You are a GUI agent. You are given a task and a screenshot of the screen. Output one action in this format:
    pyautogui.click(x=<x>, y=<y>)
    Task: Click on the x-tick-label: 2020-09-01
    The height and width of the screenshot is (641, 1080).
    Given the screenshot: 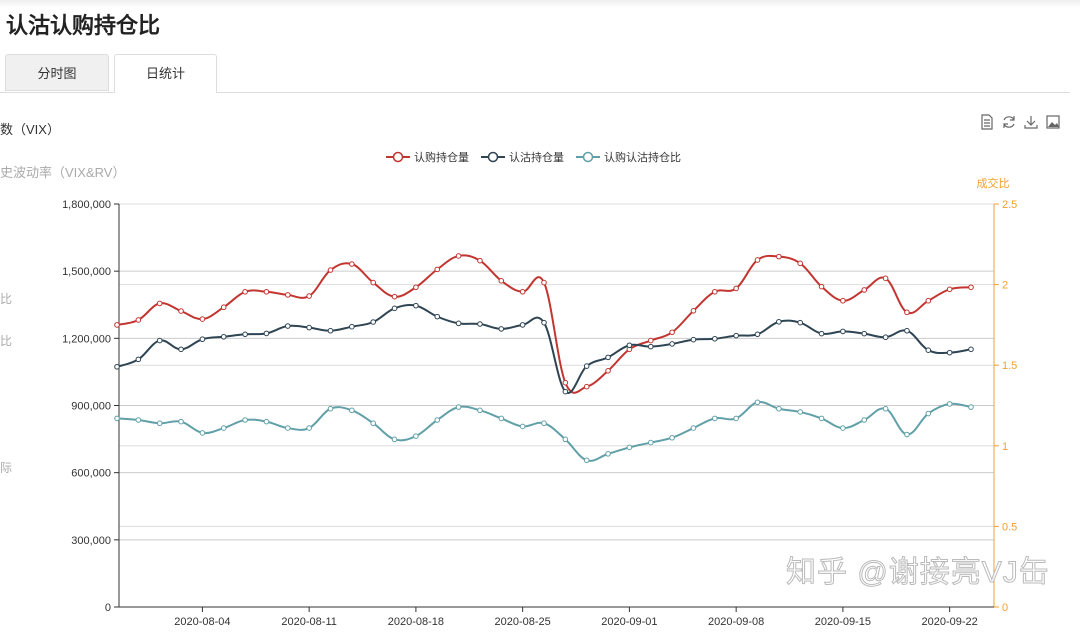 What is the action you would take?
    pyautogui.click(x=629, y=622)
    